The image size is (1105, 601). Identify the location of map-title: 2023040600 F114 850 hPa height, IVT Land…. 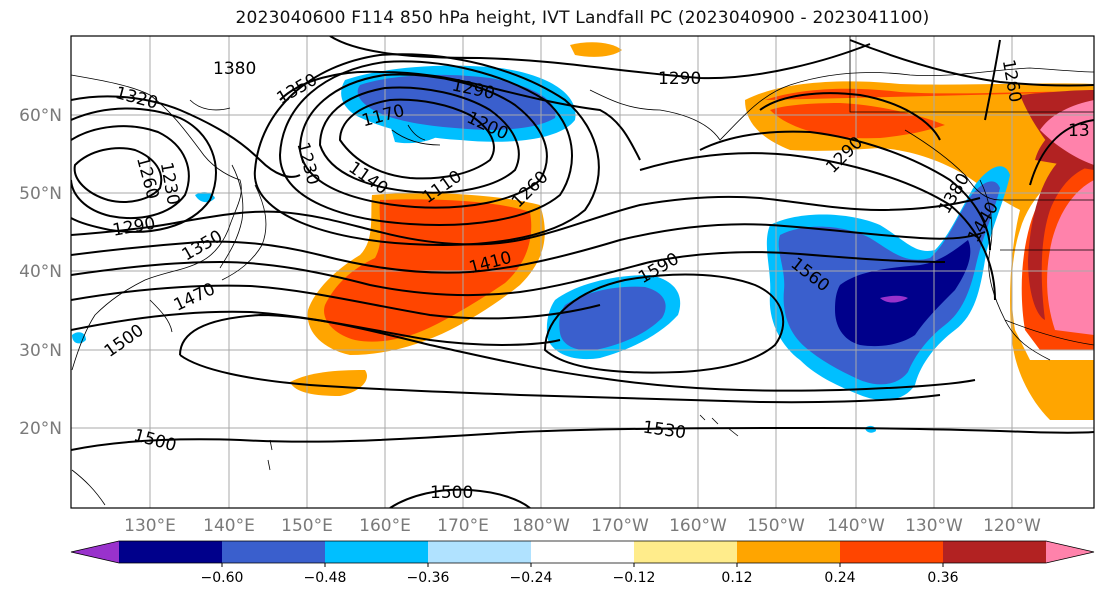
(582, 18).